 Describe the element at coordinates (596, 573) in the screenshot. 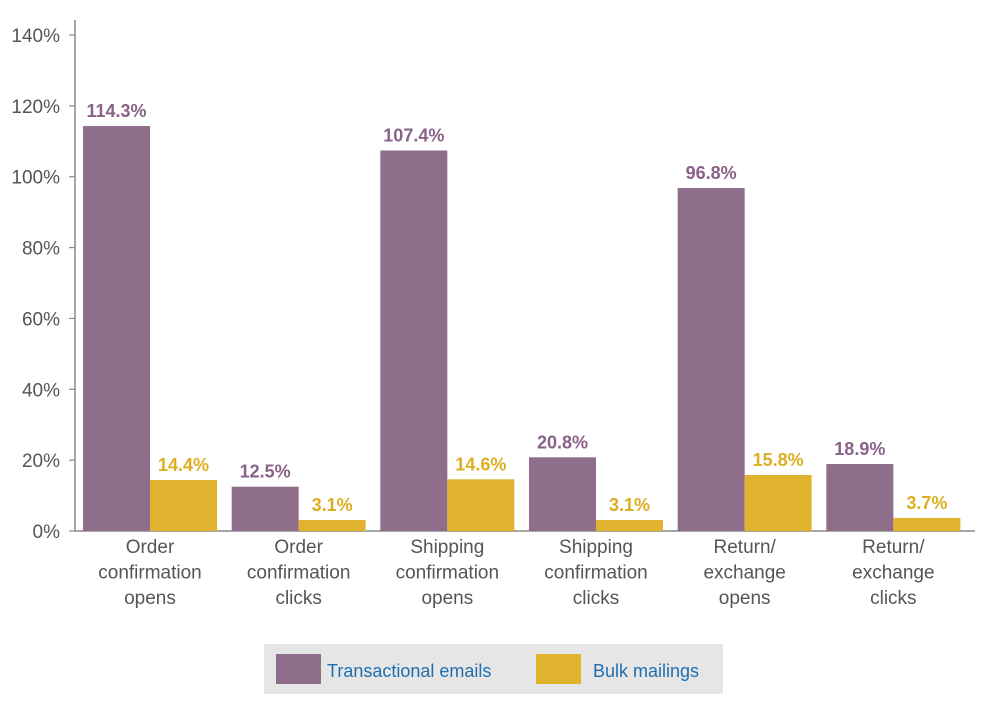

I see `category-label: Shipping confirmation clicks` at that location.